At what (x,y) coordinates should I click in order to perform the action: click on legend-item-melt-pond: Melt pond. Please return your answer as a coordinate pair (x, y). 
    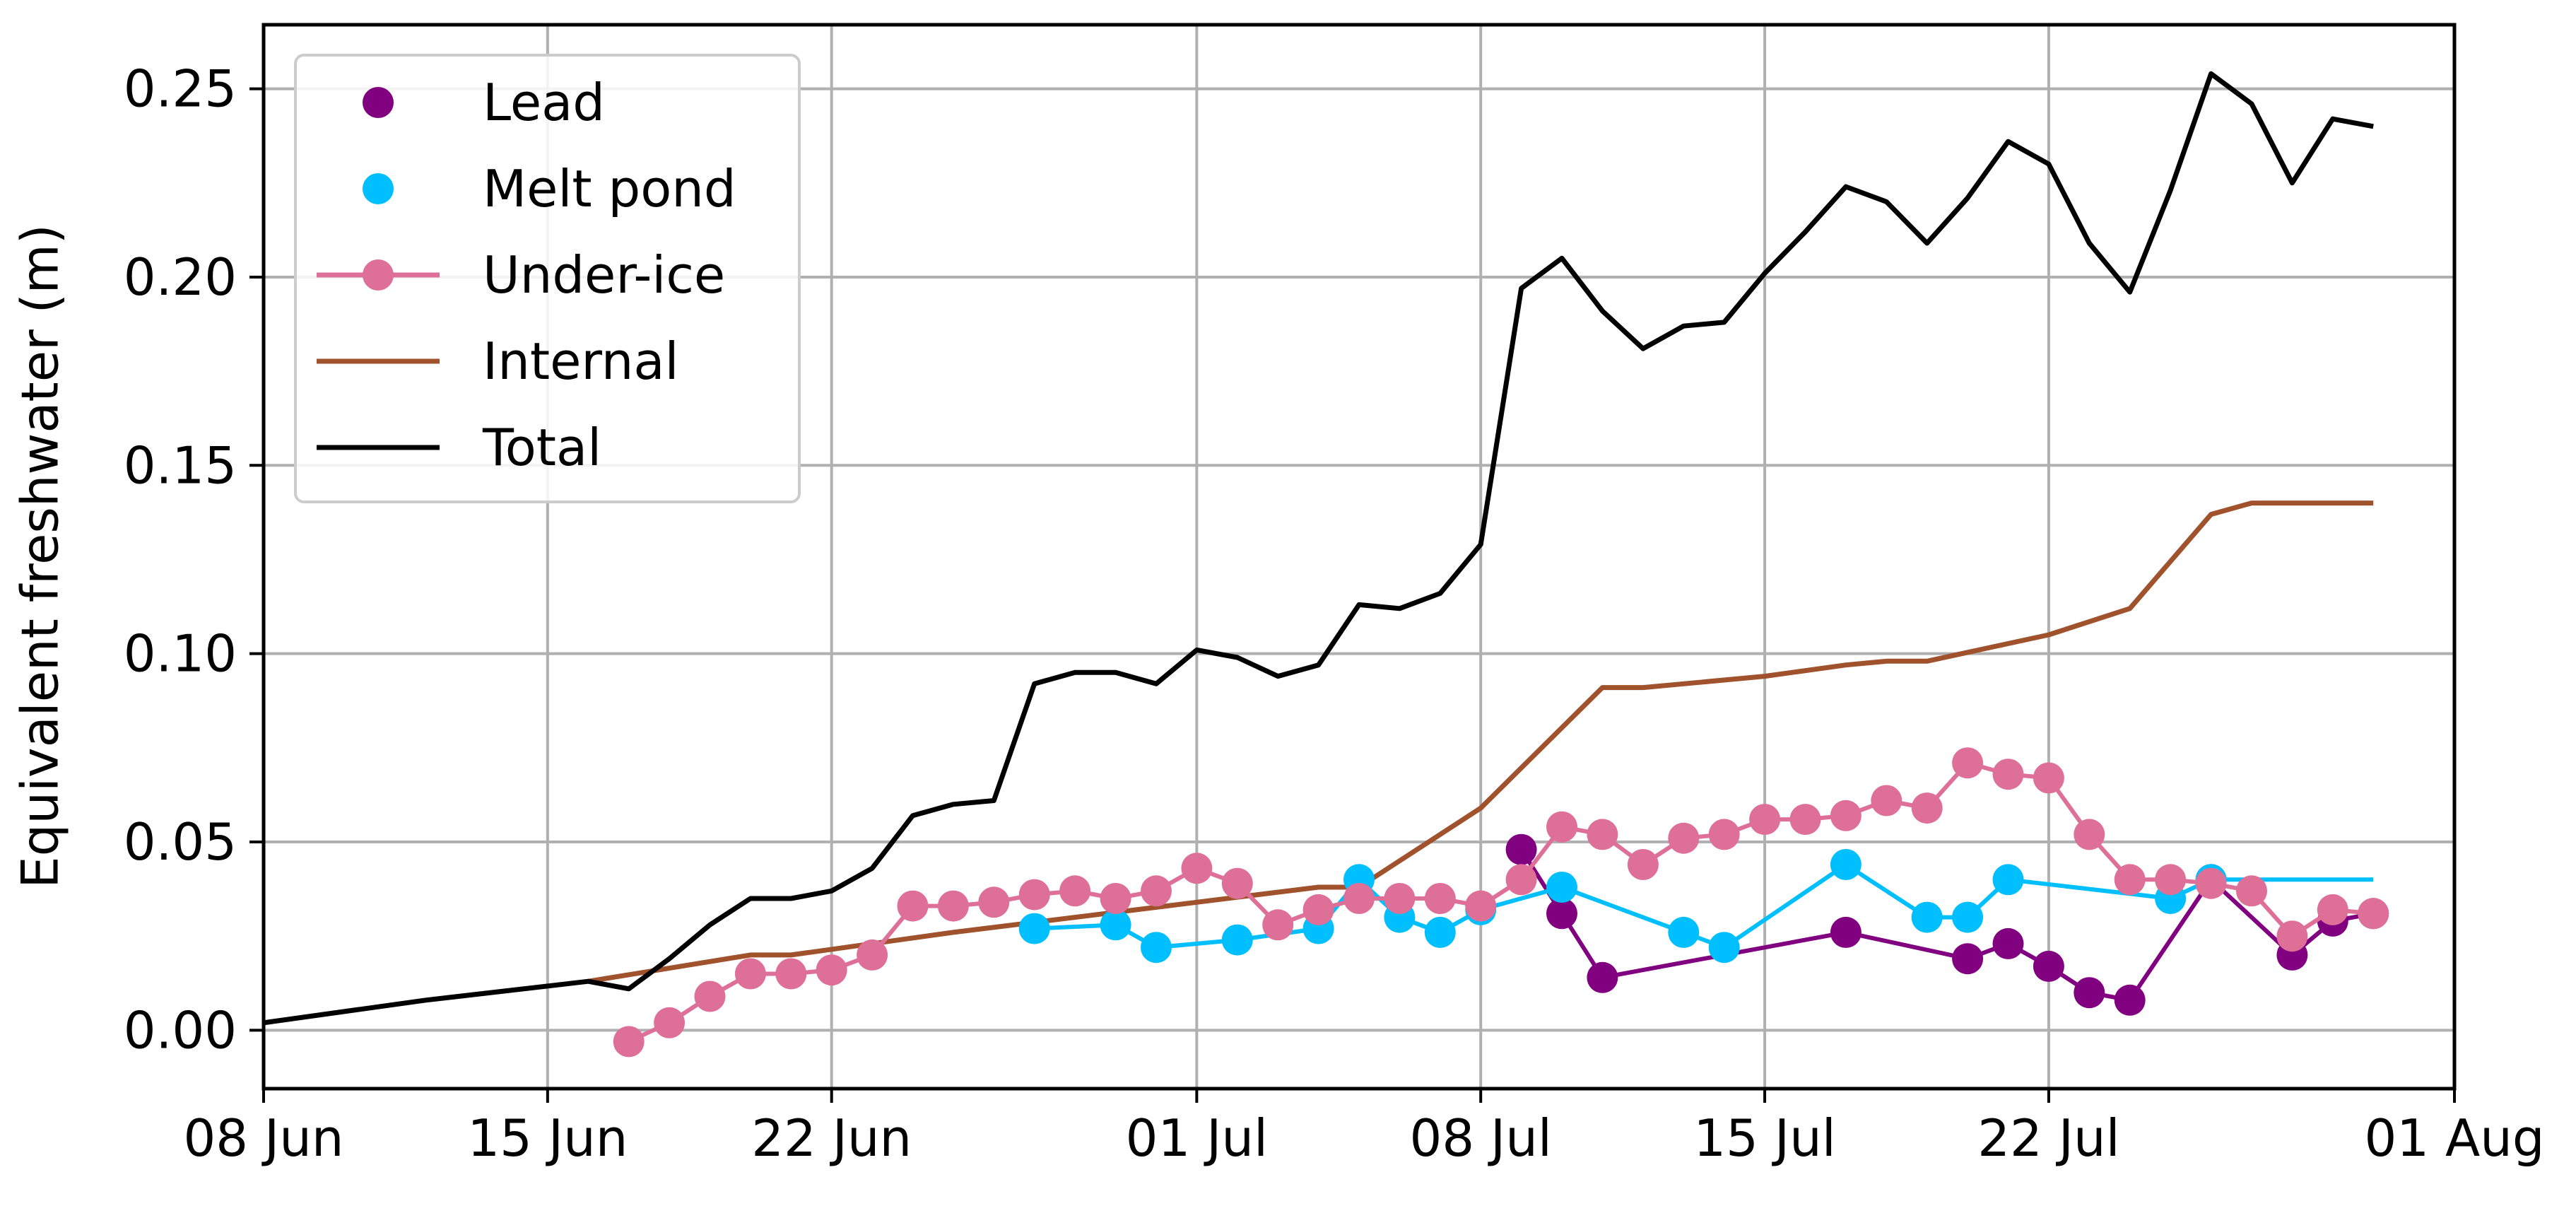
    Looking at the image, I should click on (549, 188).